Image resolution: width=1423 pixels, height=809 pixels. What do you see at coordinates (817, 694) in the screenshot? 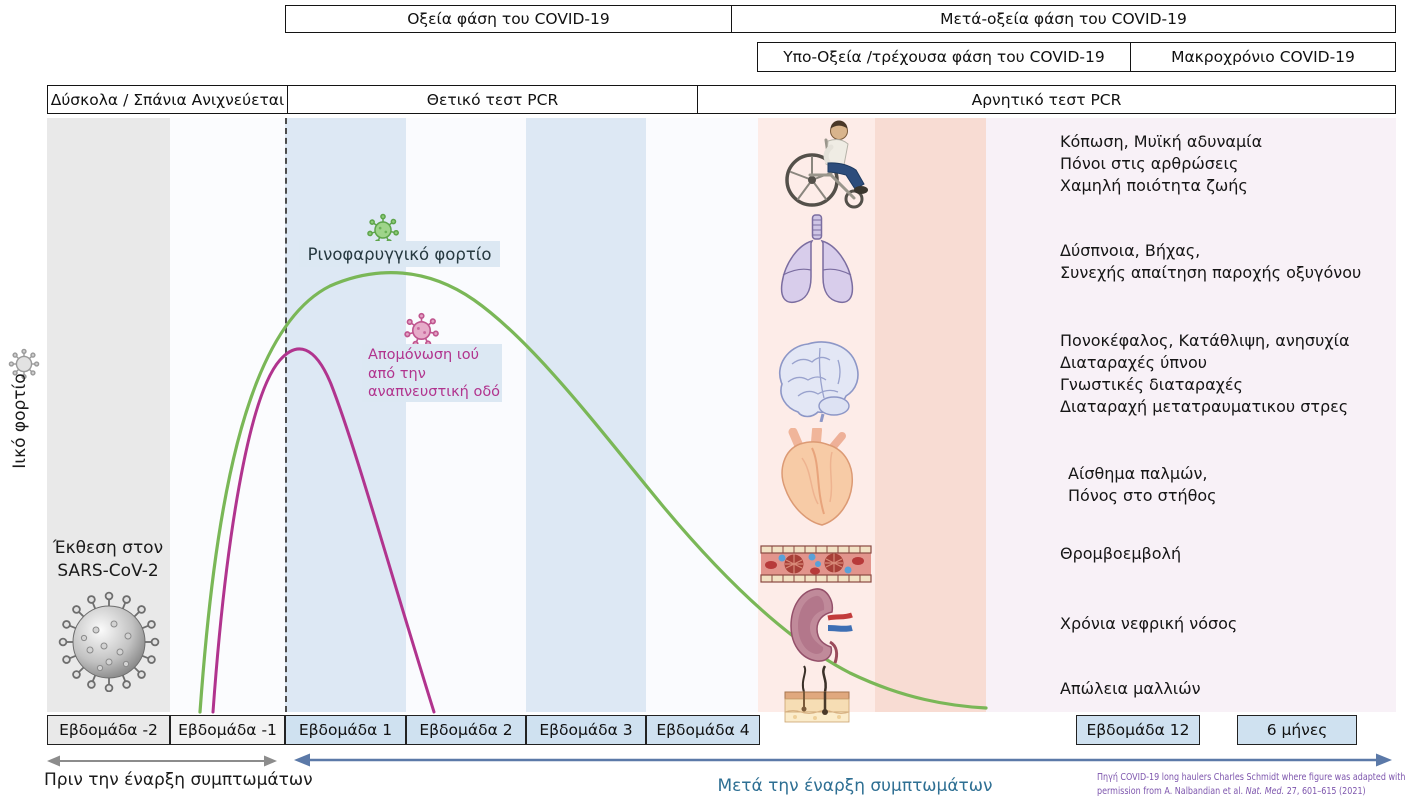
I see `skin-hair-icon` at bounding box center [817, 694].